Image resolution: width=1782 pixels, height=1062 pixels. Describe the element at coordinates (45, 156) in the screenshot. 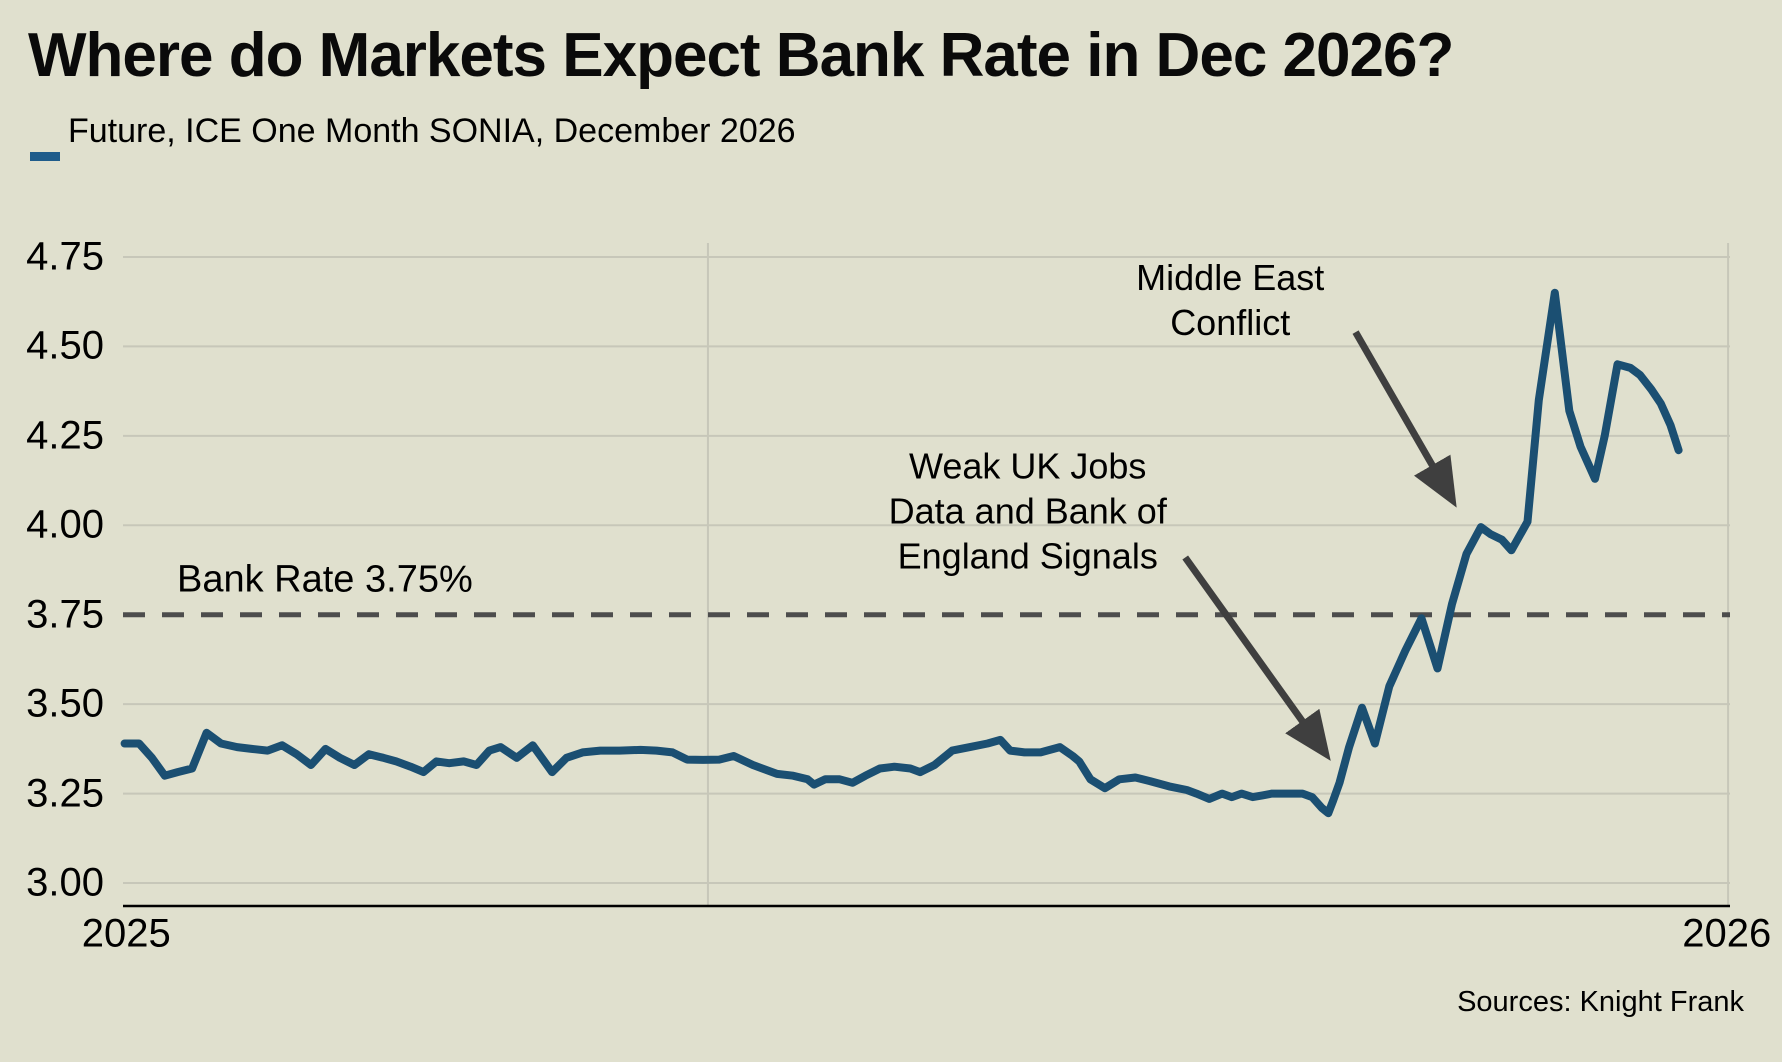

I see `legend-line-swatch` at that location.